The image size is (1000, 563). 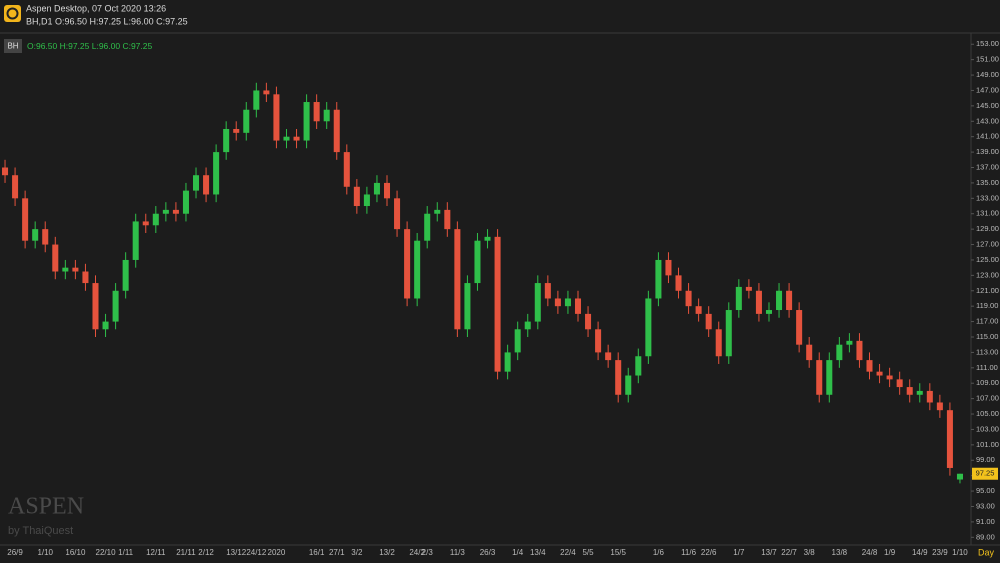 I want to click on y-tick-label: 151.00, so click(x=987, y=59).